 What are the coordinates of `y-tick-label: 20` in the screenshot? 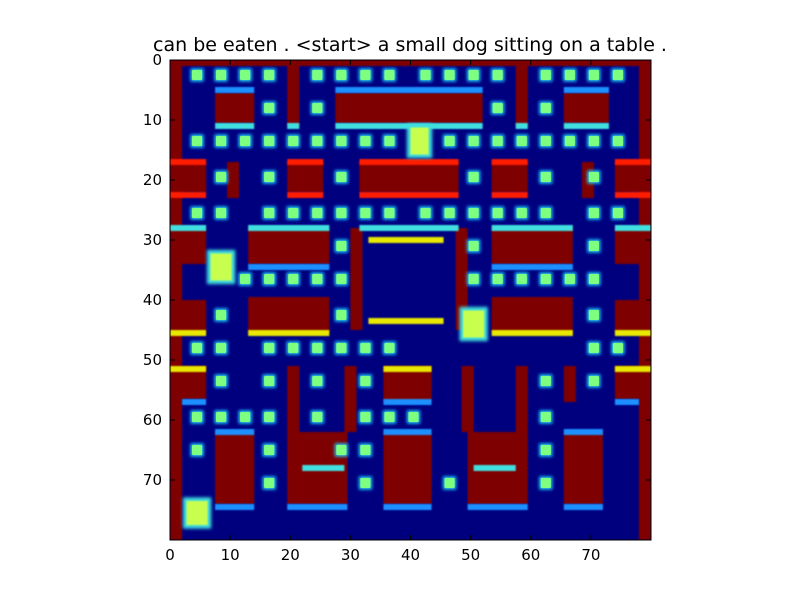 It's located at (152, 180).